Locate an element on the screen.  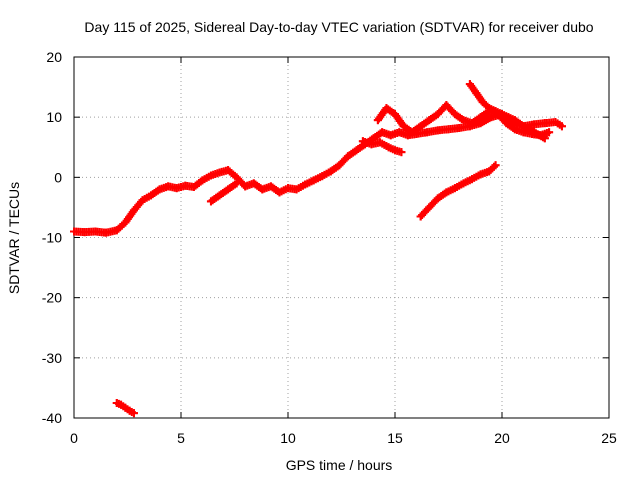
series-branch-low-mid is located at coordinates (223, 192).